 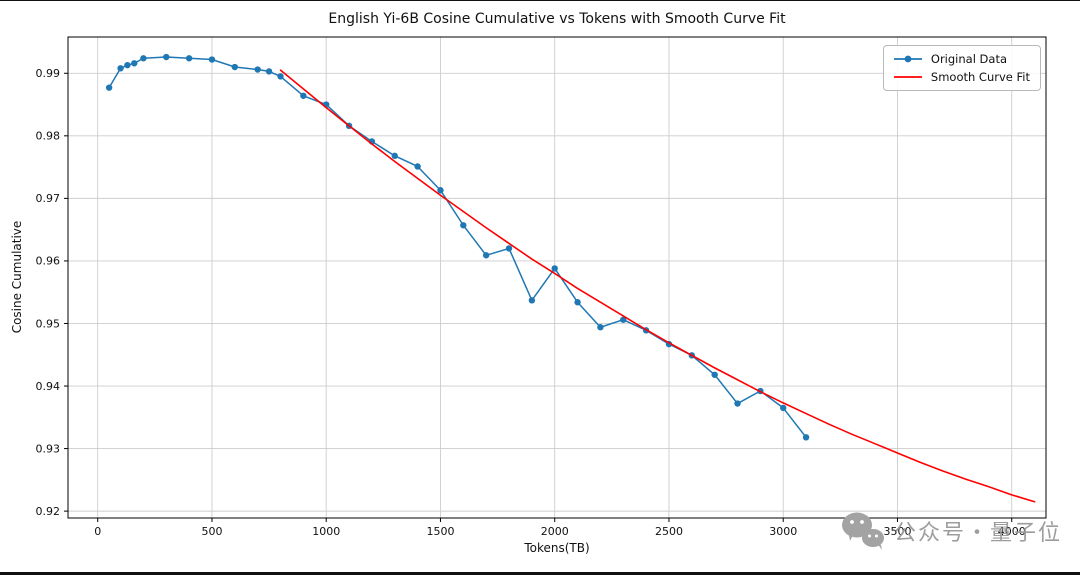 What do you see at coordinates (1012, 531) in the screenshot?
I see `x-tick-label: 4000` at bounding box center [1012, 531].